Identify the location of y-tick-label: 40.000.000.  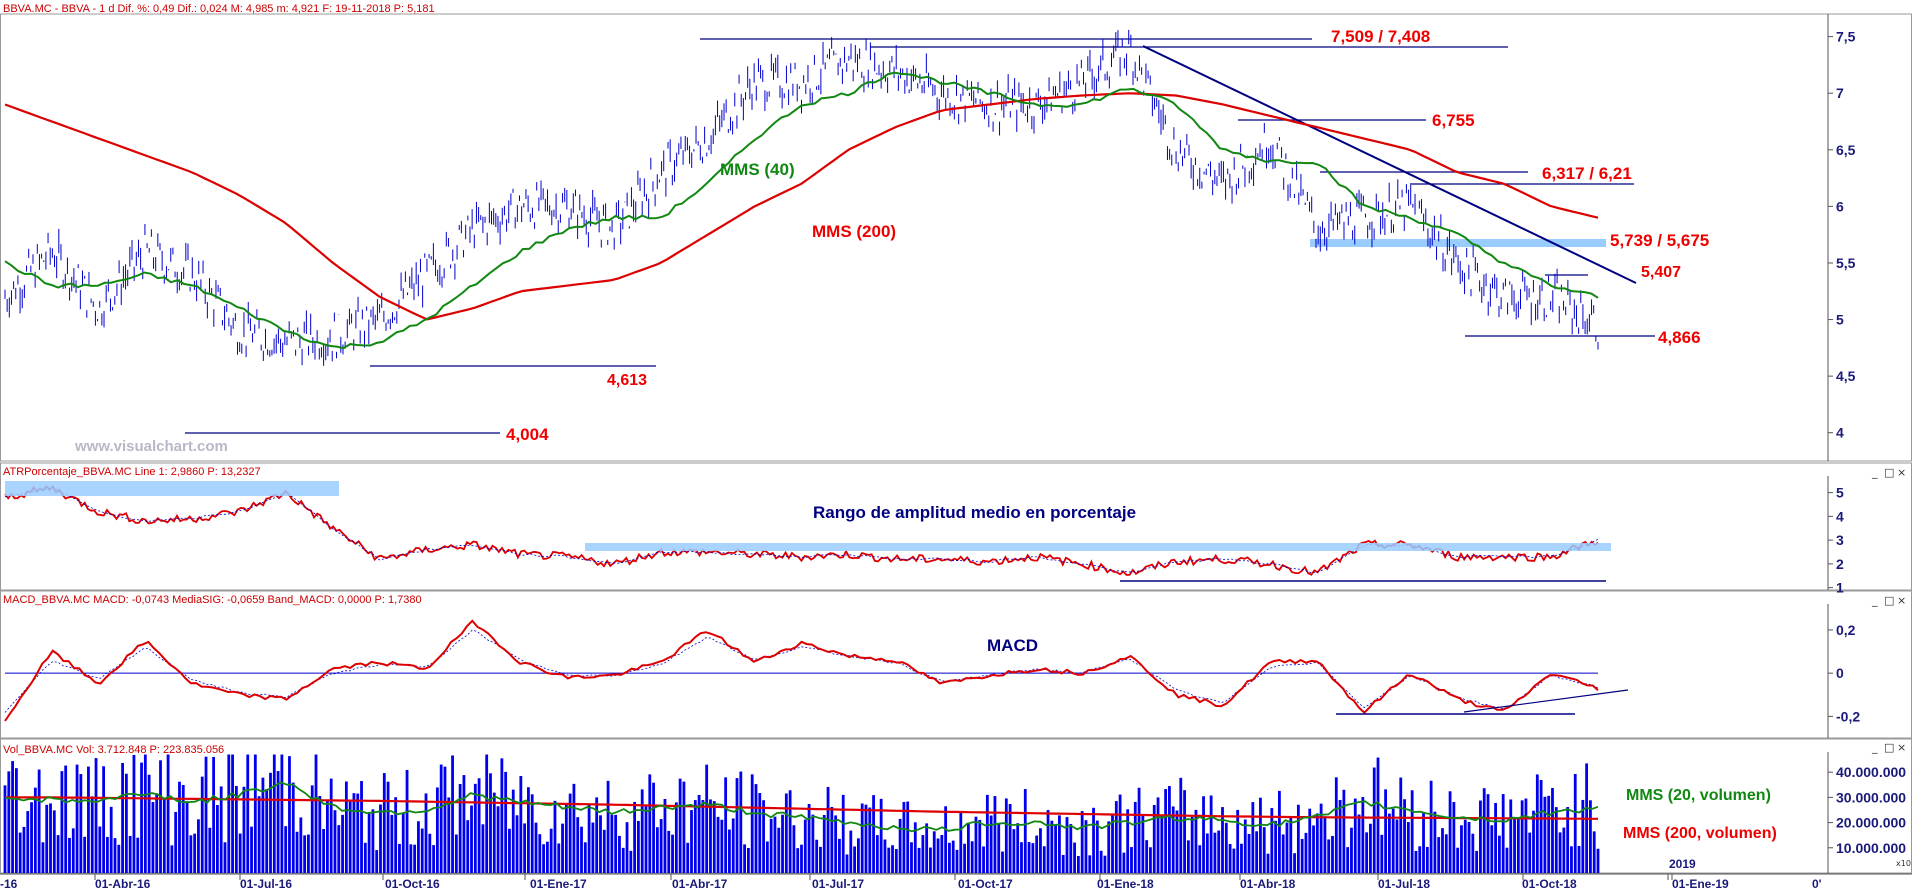
(1871, 772).